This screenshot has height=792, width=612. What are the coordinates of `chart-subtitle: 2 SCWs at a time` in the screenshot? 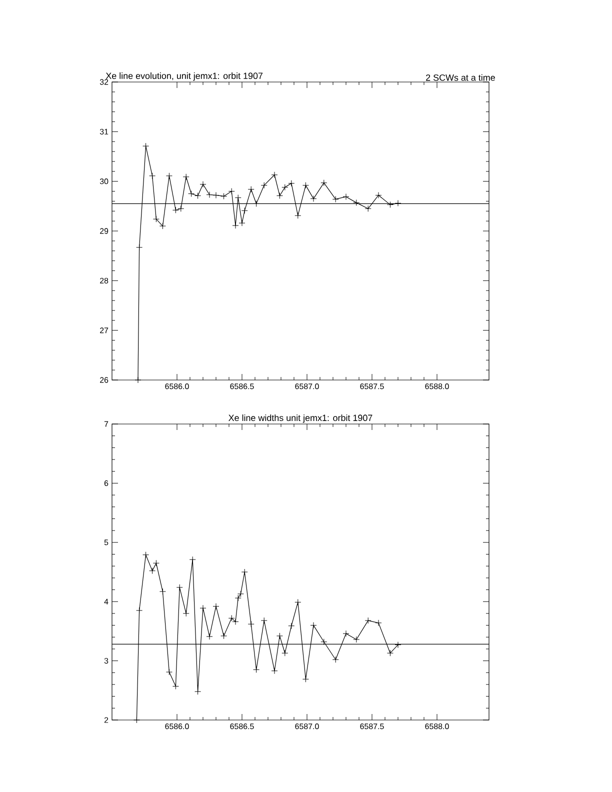 It's located at (460, 77).